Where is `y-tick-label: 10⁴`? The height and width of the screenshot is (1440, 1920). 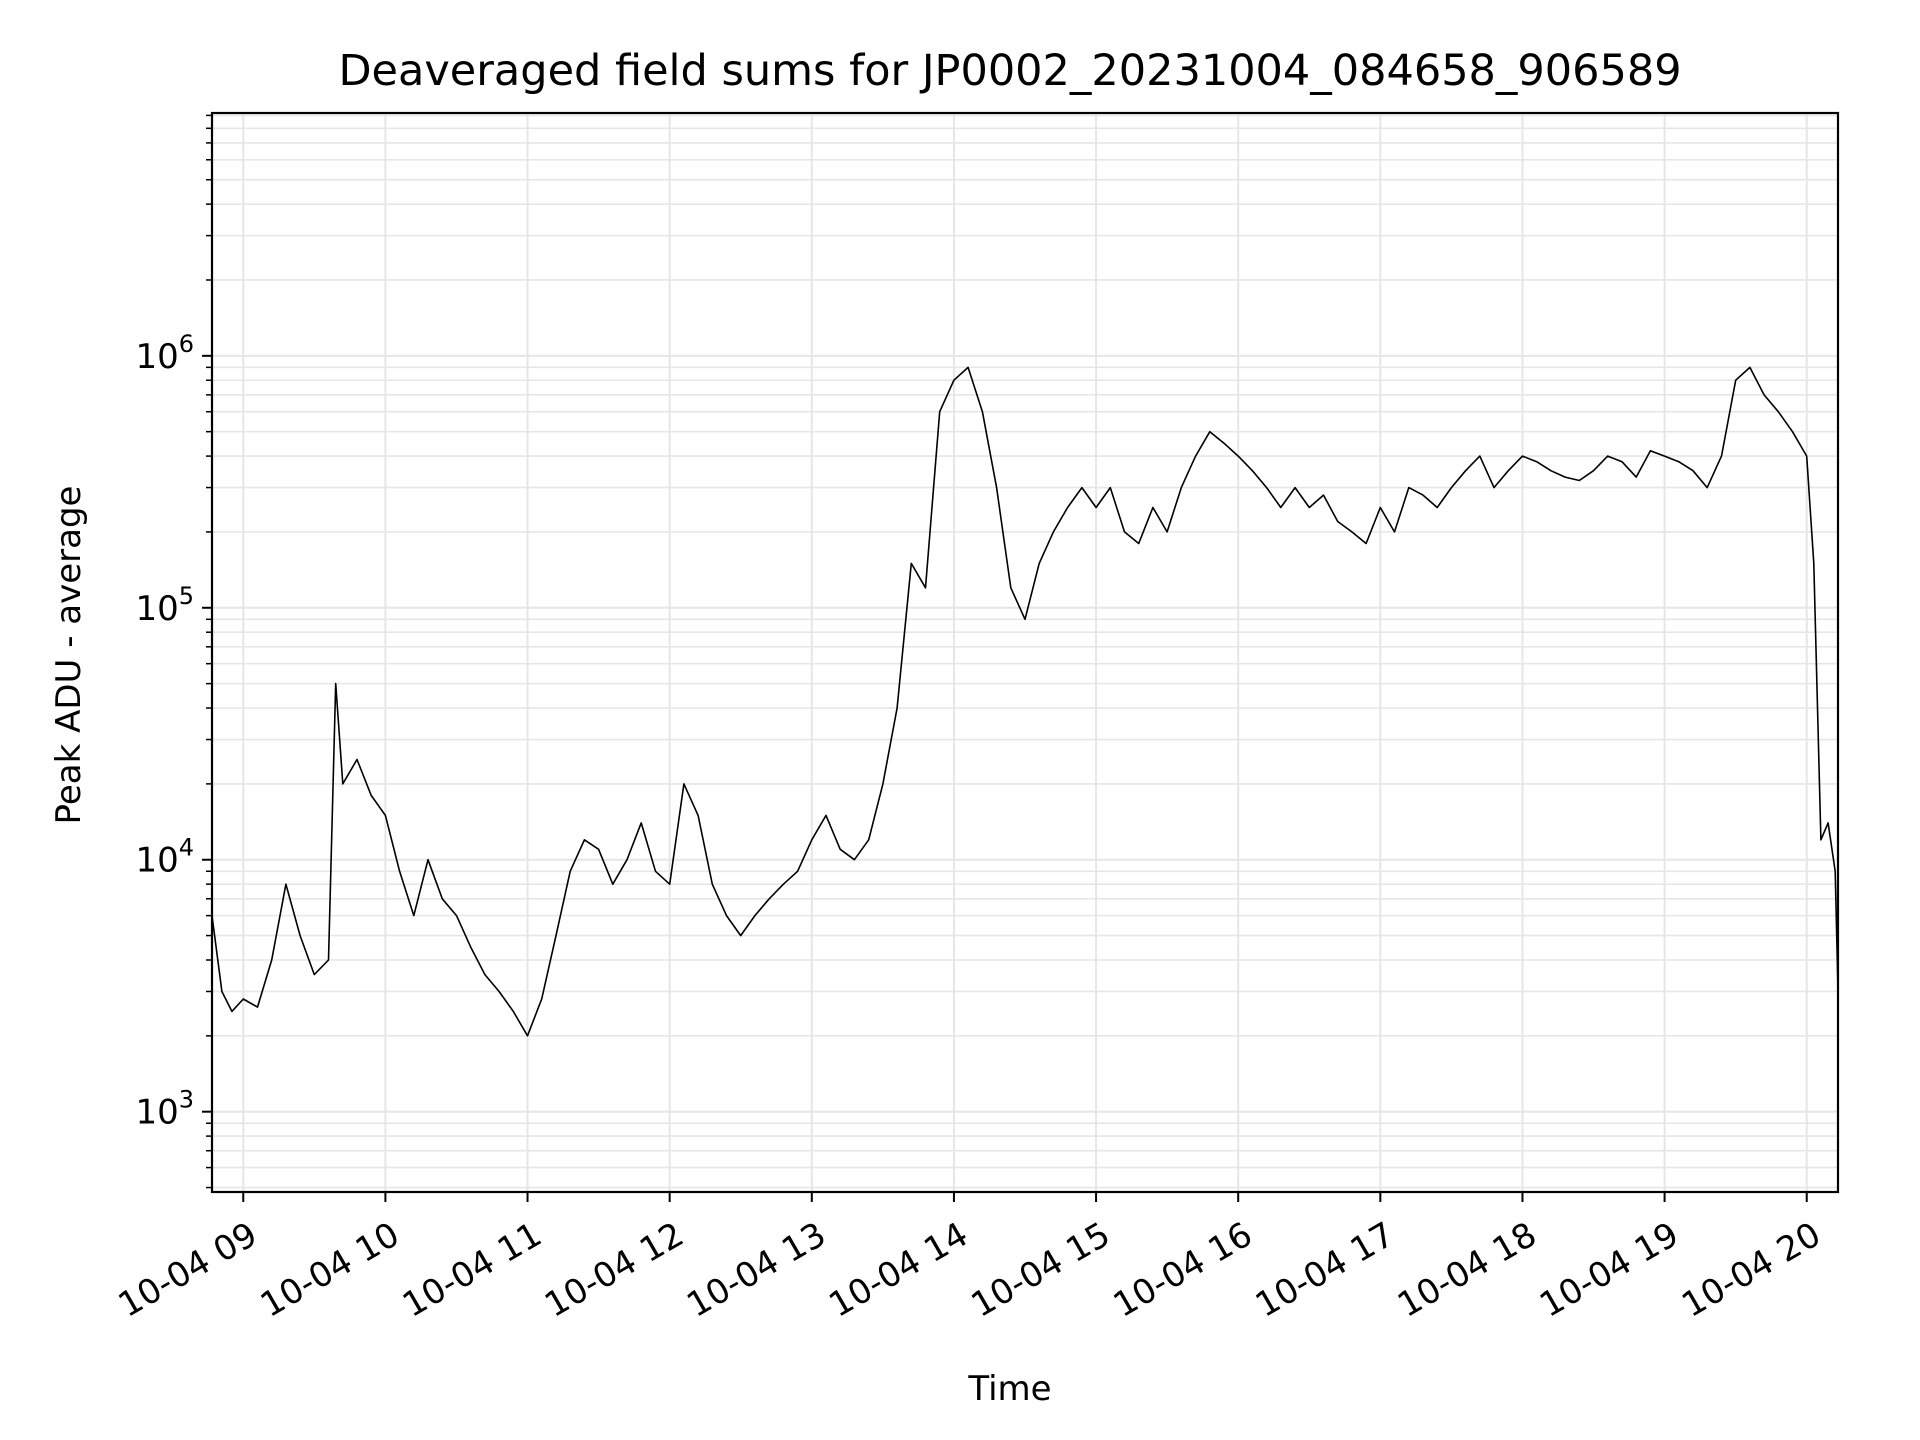
y-tick-label: 10⁴ is located at coordinates (164, 857).